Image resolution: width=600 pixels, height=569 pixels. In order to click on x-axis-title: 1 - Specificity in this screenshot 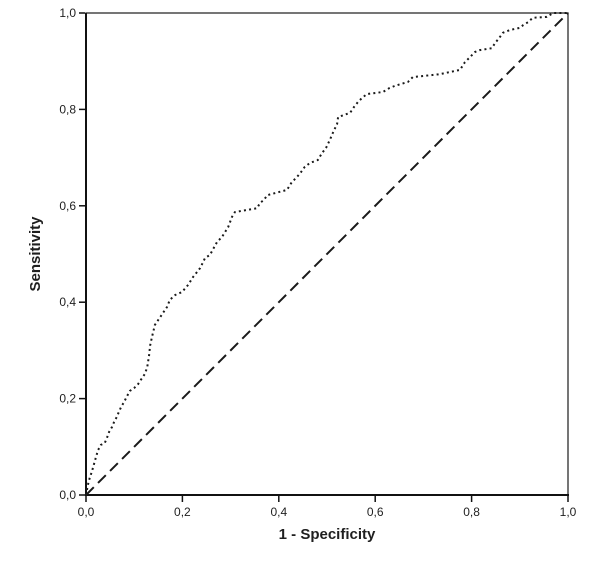, I will do `click(327, 534)`.